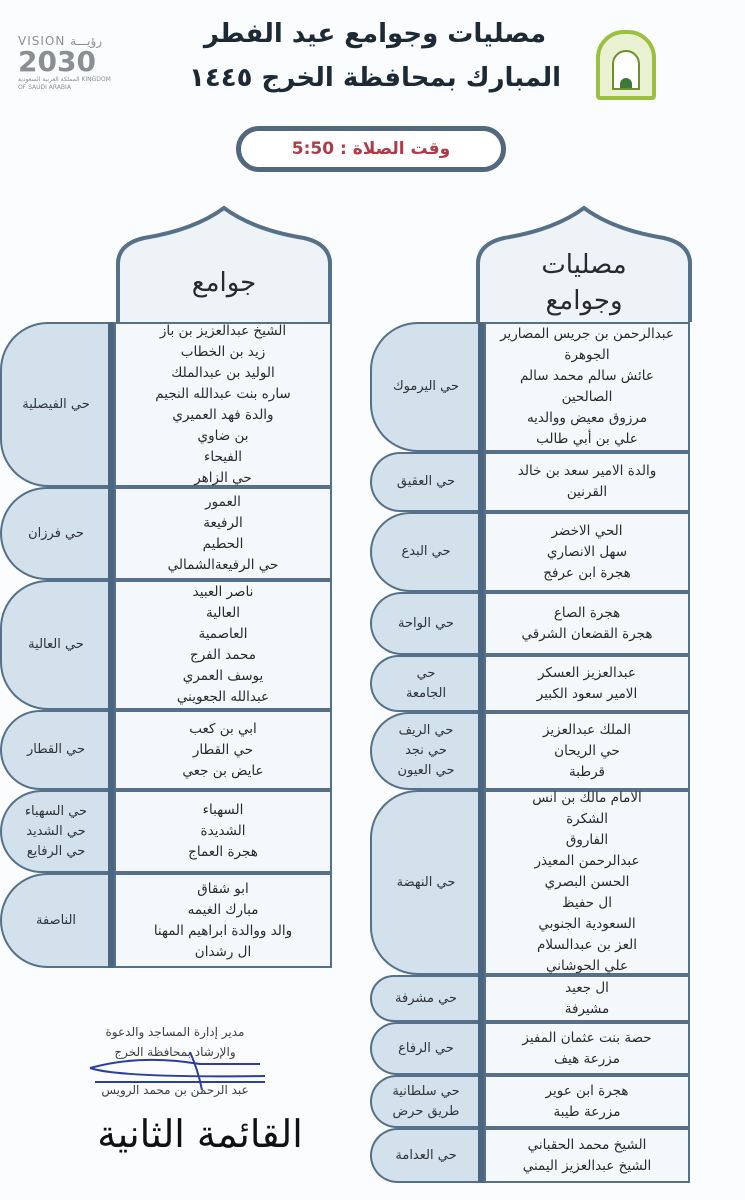 The height and width of the screenshot is (1200, 745). What do you see at coordinates (587, 492) in the screenshot?
I see `mosque-name: القرنين` at bounding box center [587, 492].